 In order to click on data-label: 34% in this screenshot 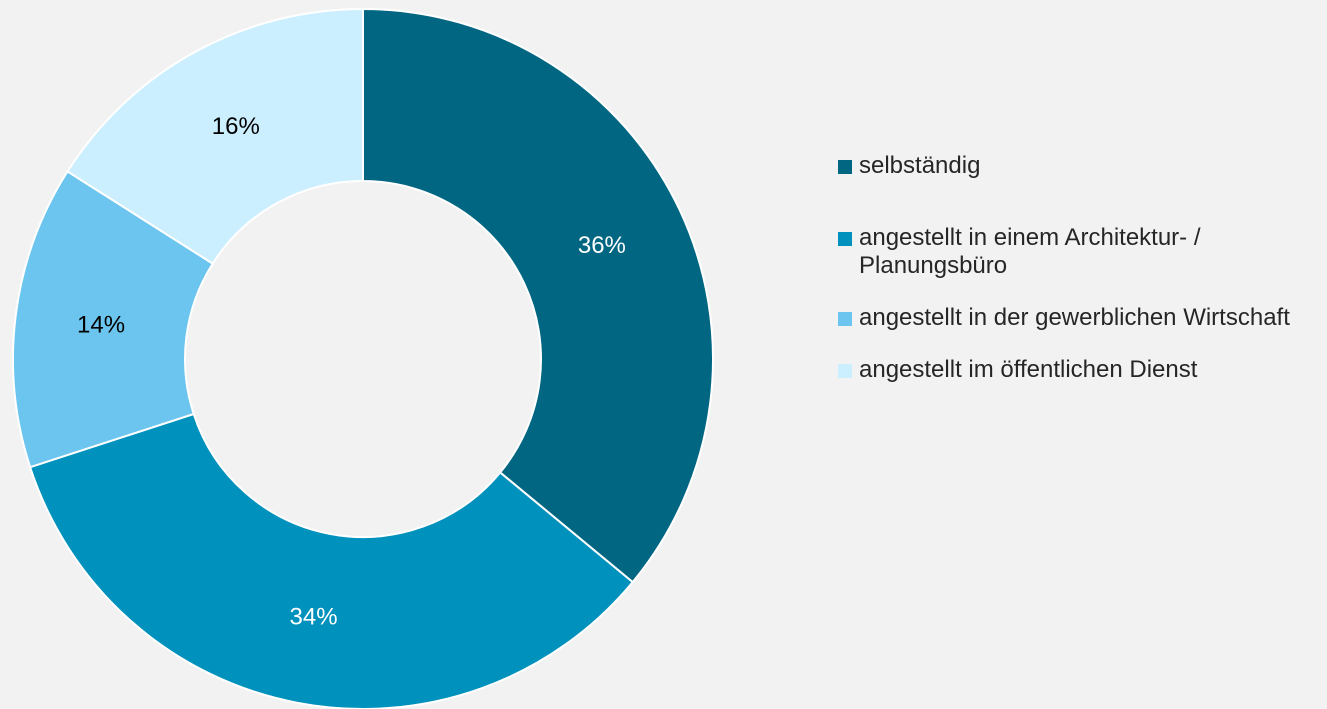, I will do `click(314, 617)`.